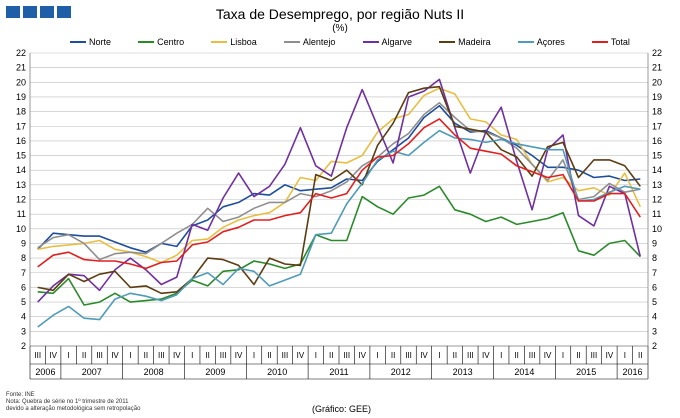 Image resolution: width=680 pixels, height=418 pixels. Describe the element at coordinates (338, 372) in the screenshot. I see `year-label: 2011` at that location.